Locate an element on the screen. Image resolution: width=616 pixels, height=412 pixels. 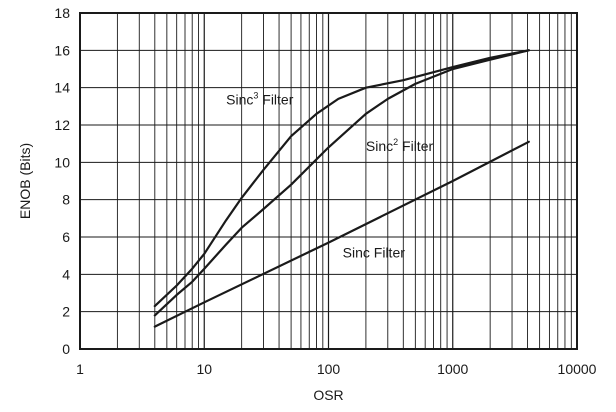
x-tick-labels: 1 10 100 1000 10000 is located at coordinates (336, 369).